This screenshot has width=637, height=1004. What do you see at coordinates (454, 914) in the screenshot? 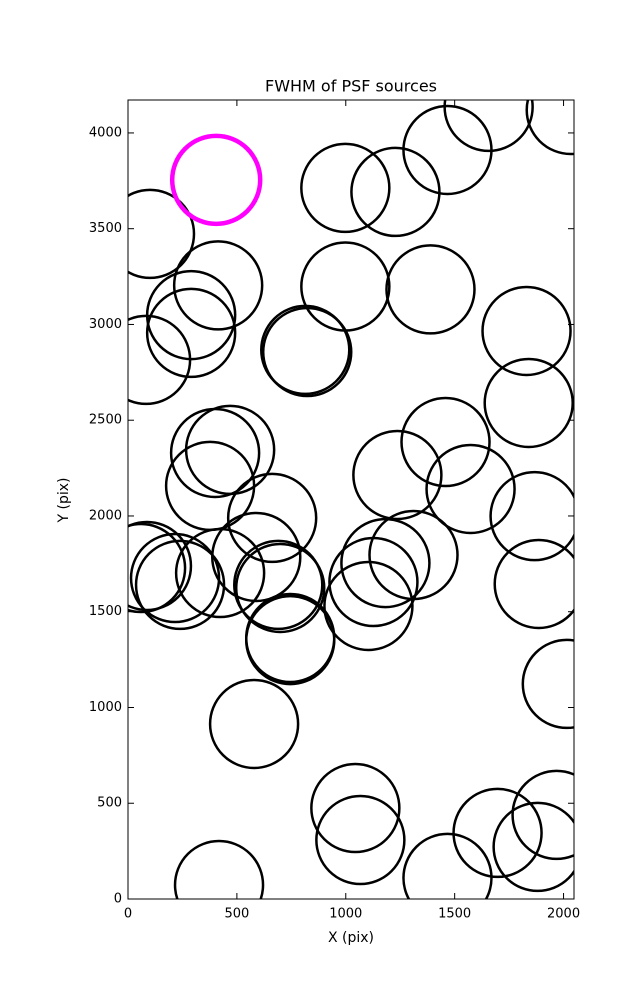
I see `x-tick-label: 1500` at bounding box center [454, 914].